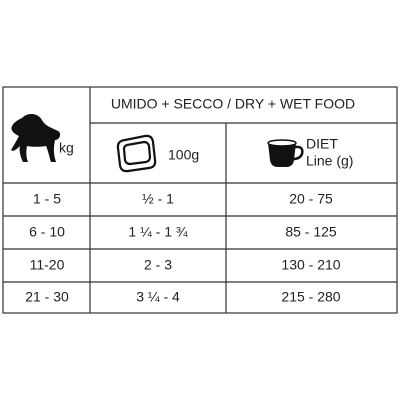 This screenshot has width=400, height=400. Describe the element at coordinates (47, 199) in the screenshot. I see `table-cell: 1 - 5` at that location.